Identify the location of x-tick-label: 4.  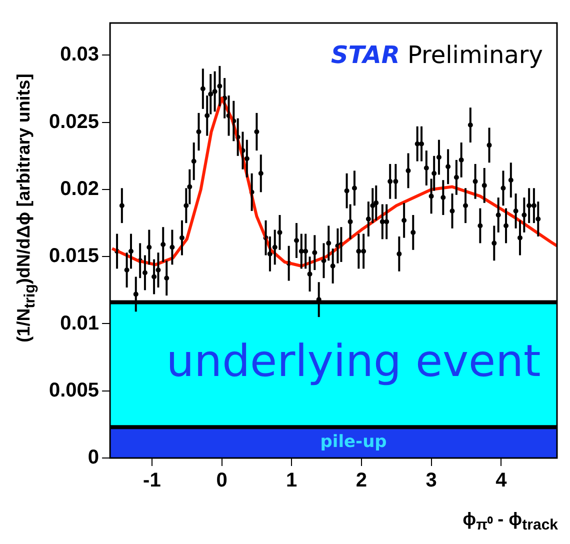
(502, 481).